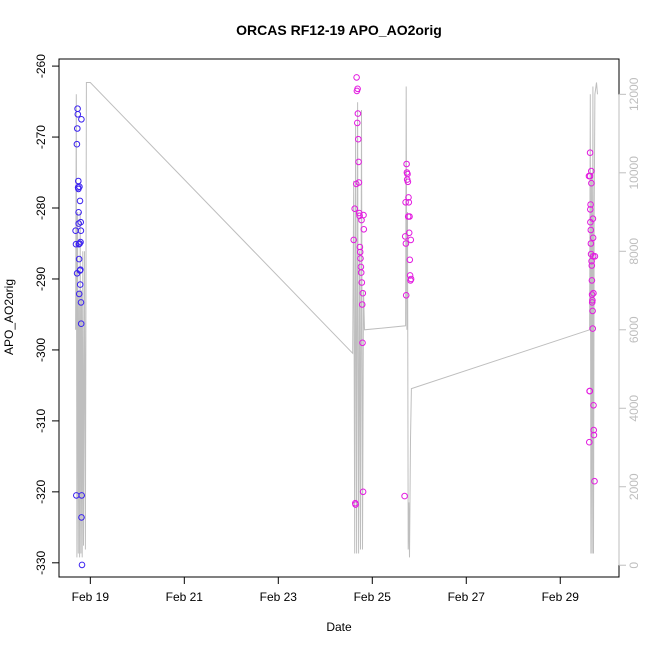 This screenshot has height=650, width=650. I want to click on y2-tick-label: 10000, so click(634, 173).